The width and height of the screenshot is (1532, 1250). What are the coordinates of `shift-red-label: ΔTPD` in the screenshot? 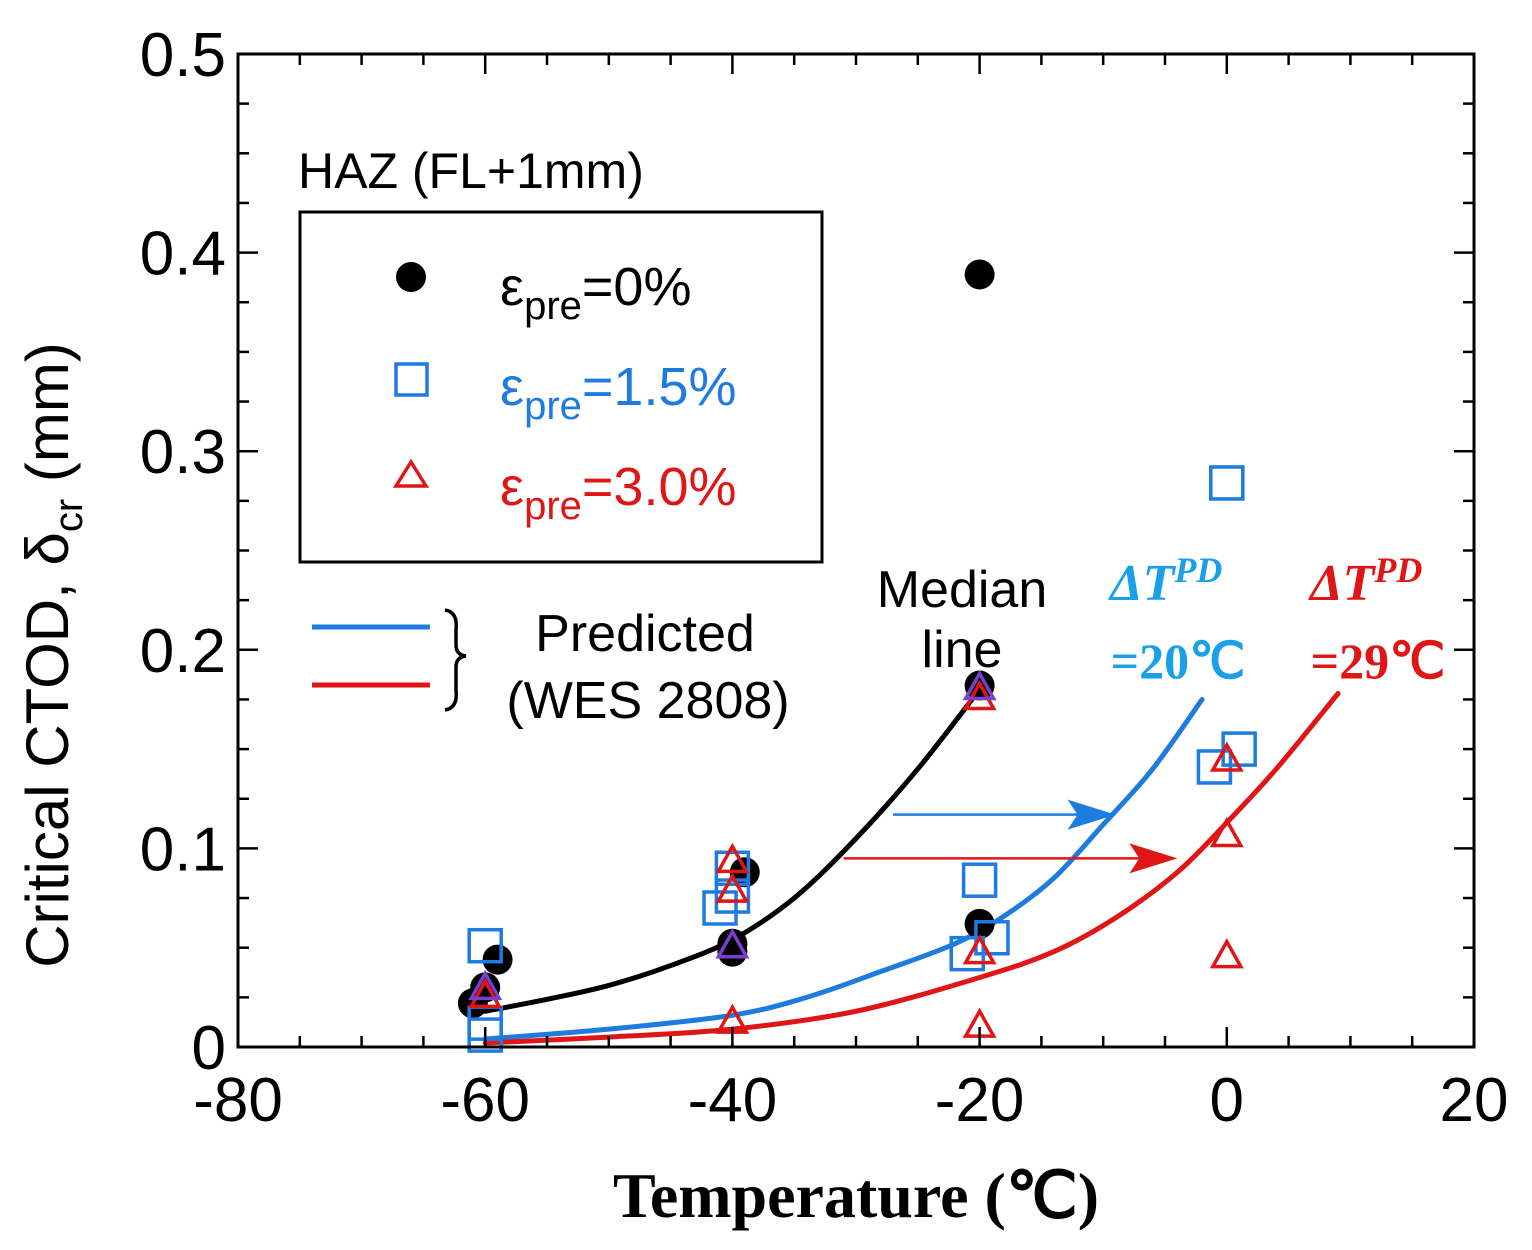 It's located at (1365, 581).